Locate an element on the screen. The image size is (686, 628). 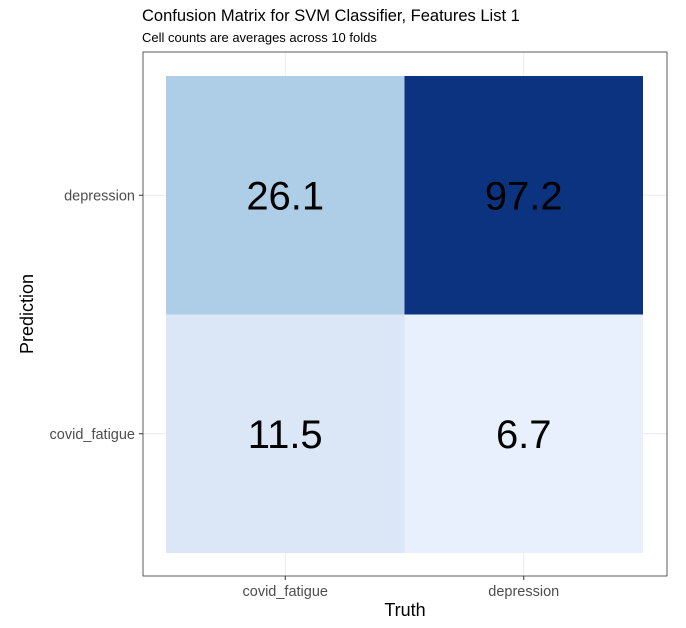
x-axis: covid_fatigue depression is located at coordinates (401, 588).